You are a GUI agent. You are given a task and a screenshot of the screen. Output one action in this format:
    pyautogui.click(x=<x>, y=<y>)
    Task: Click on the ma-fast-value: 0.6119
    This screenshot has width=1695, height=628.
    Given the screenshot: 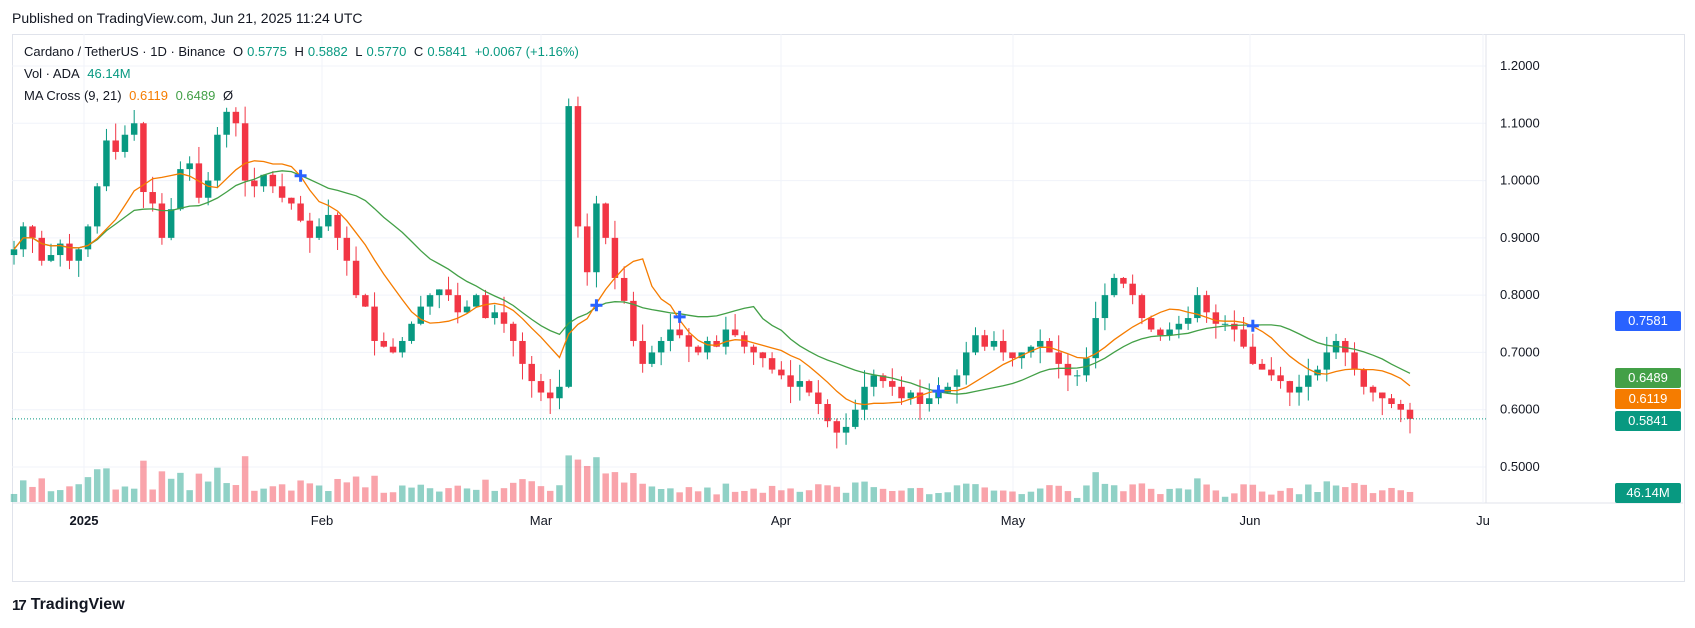 What is the action you would take?
    pyautogui.click(x=148, y=95)
    